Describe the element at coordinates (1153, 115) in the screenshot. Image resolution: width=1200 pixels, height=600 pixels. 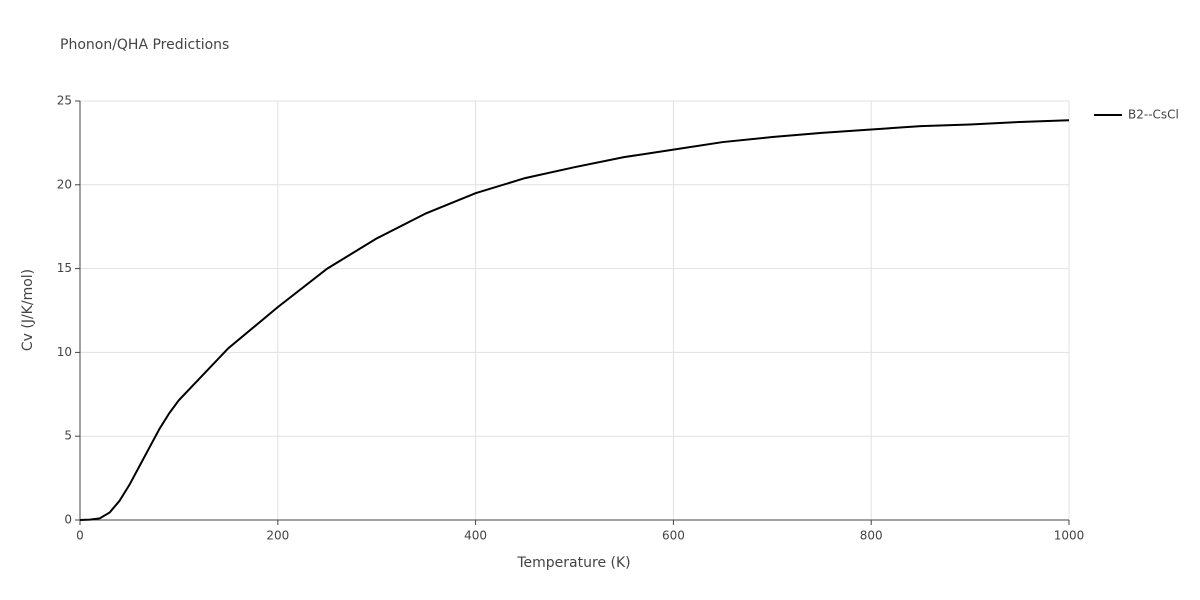
I see `legend-label: B2--CsCl` at that location.